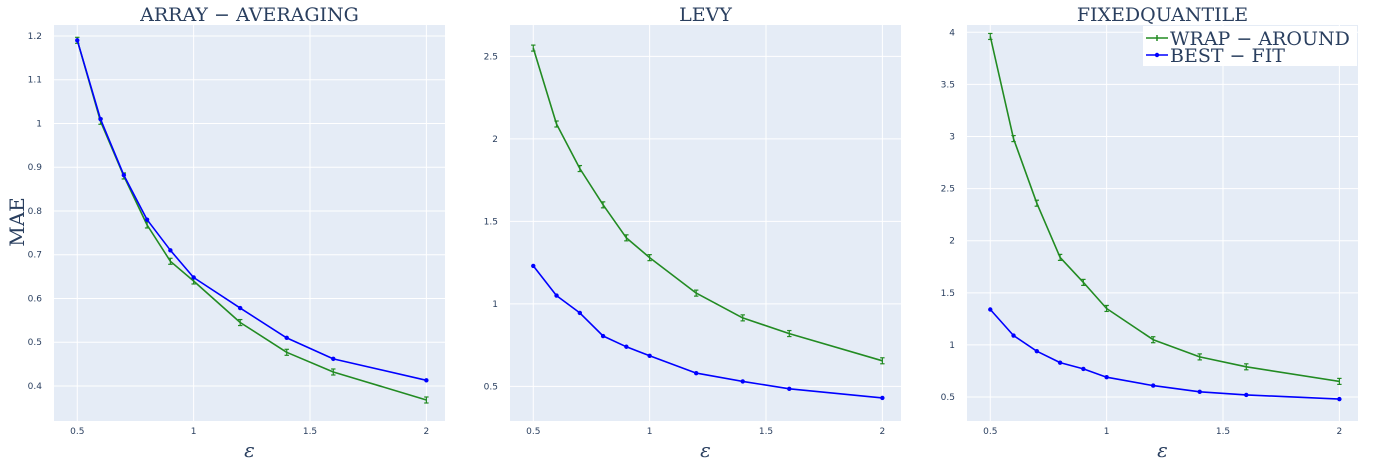 The height and width of the screenshot is (464, 1374). I want to click on y-axis-title-group: MAE, so click(17, 222).